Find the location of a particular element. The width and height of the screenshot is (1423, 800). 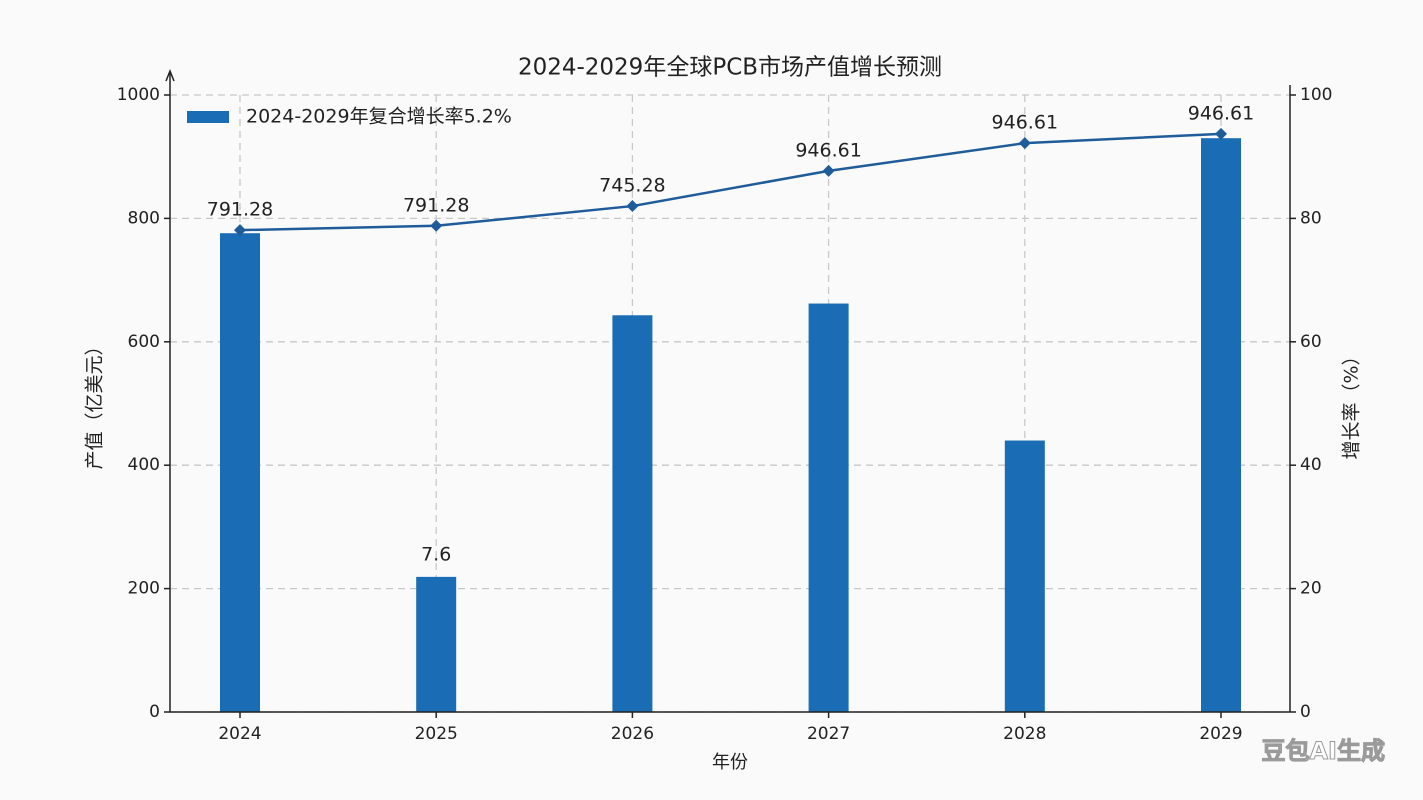

y2-axis-label: 增长率（%） is located at coordinates (1352, 402).